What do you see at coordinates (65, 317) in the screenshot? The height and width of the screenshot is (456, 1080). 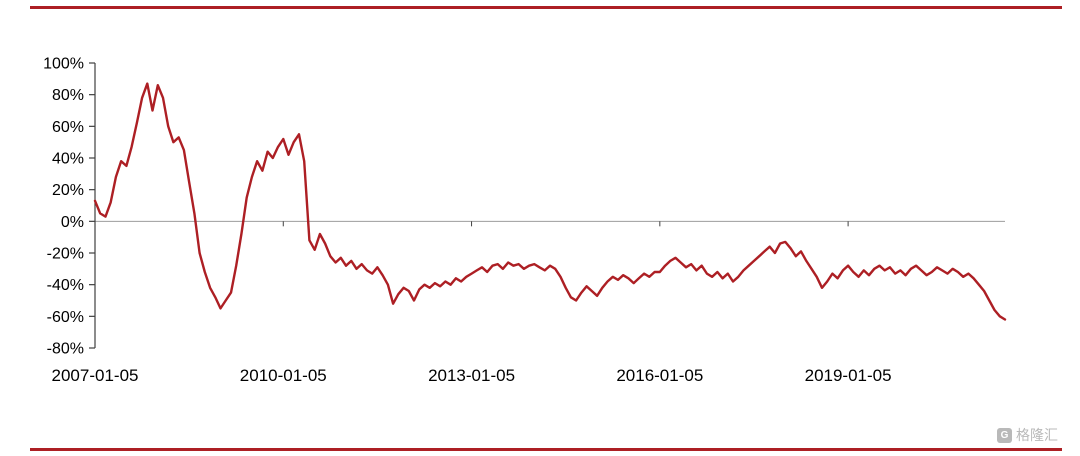 I see `y-axis-label: -60%` at bounding box center [65, 317].